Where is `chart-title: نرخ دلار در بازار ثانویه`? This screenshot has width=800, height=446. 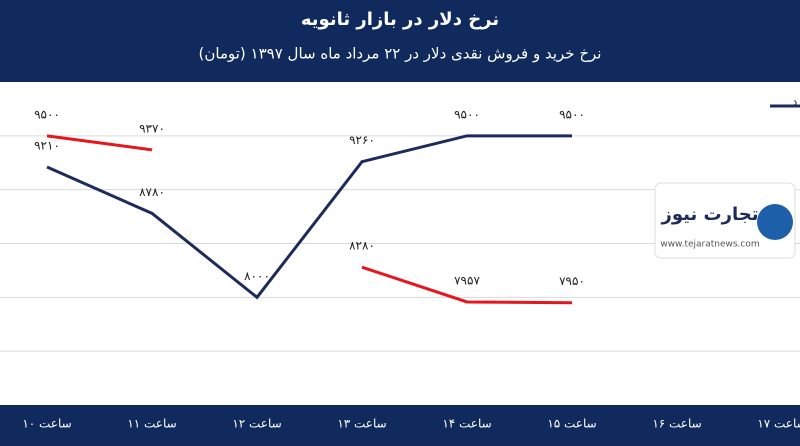 chart-title: نرخ دلار در بازار ثانویه is located at coordinates (400, 19).